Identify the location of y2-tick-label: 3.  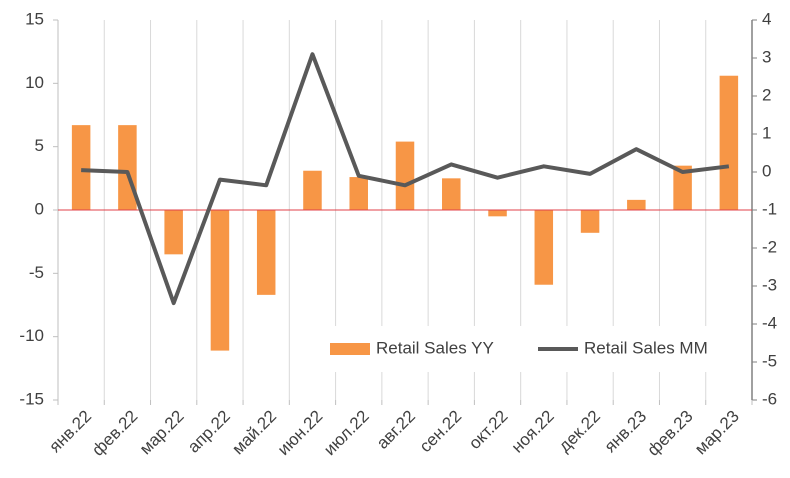
(766, 56).